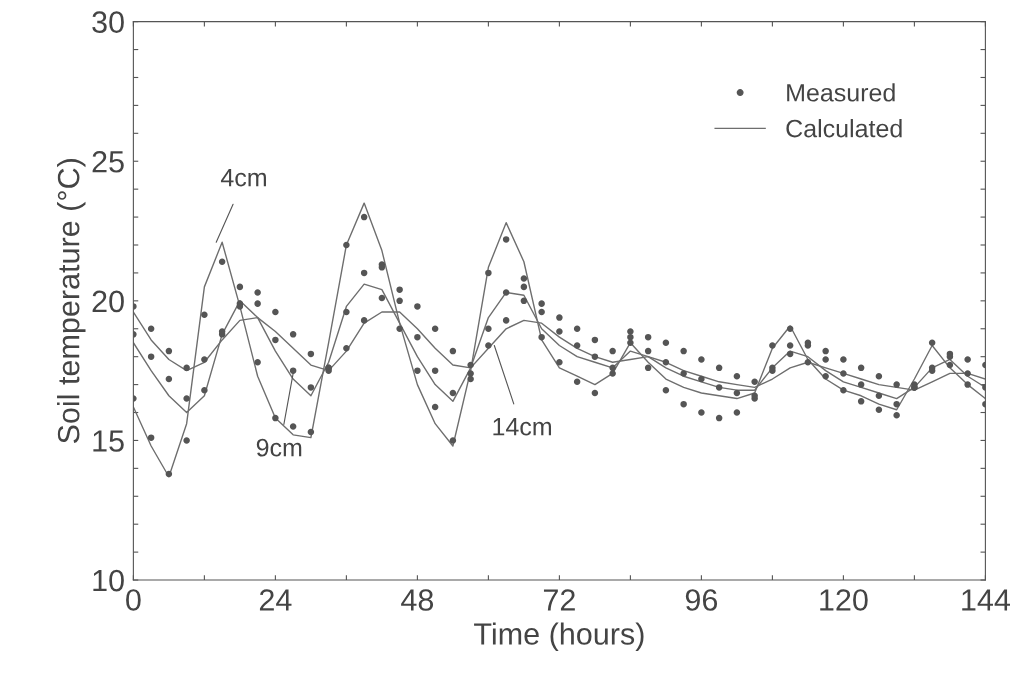 This screenshot has width=1034, height=698. I want to click on x-axis-title: Time (hours), so click(559, 636).